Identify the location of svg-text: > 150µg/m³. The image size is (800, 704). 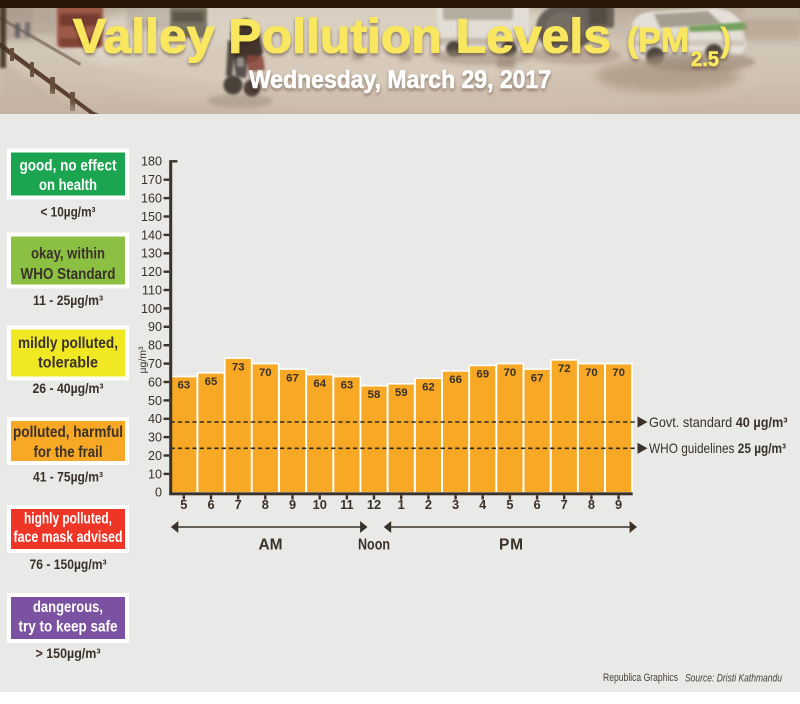
(68, 653).